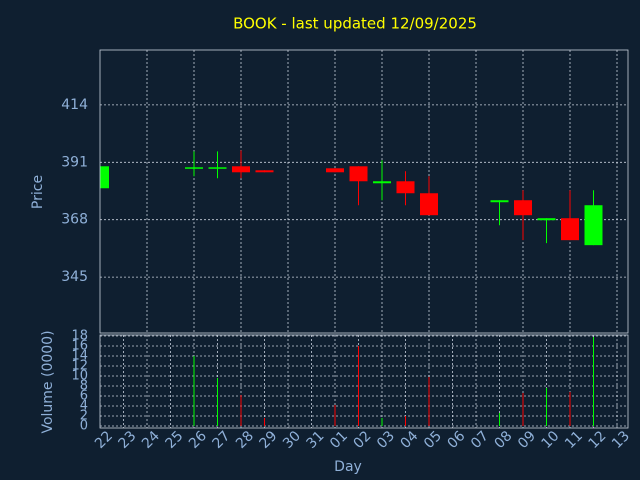 The image size is (640, 480). Describe the element at coordinates (355, 24) in the screenshot. I see `chart-title: BOOK - last updated 12/09/2025` at that location.